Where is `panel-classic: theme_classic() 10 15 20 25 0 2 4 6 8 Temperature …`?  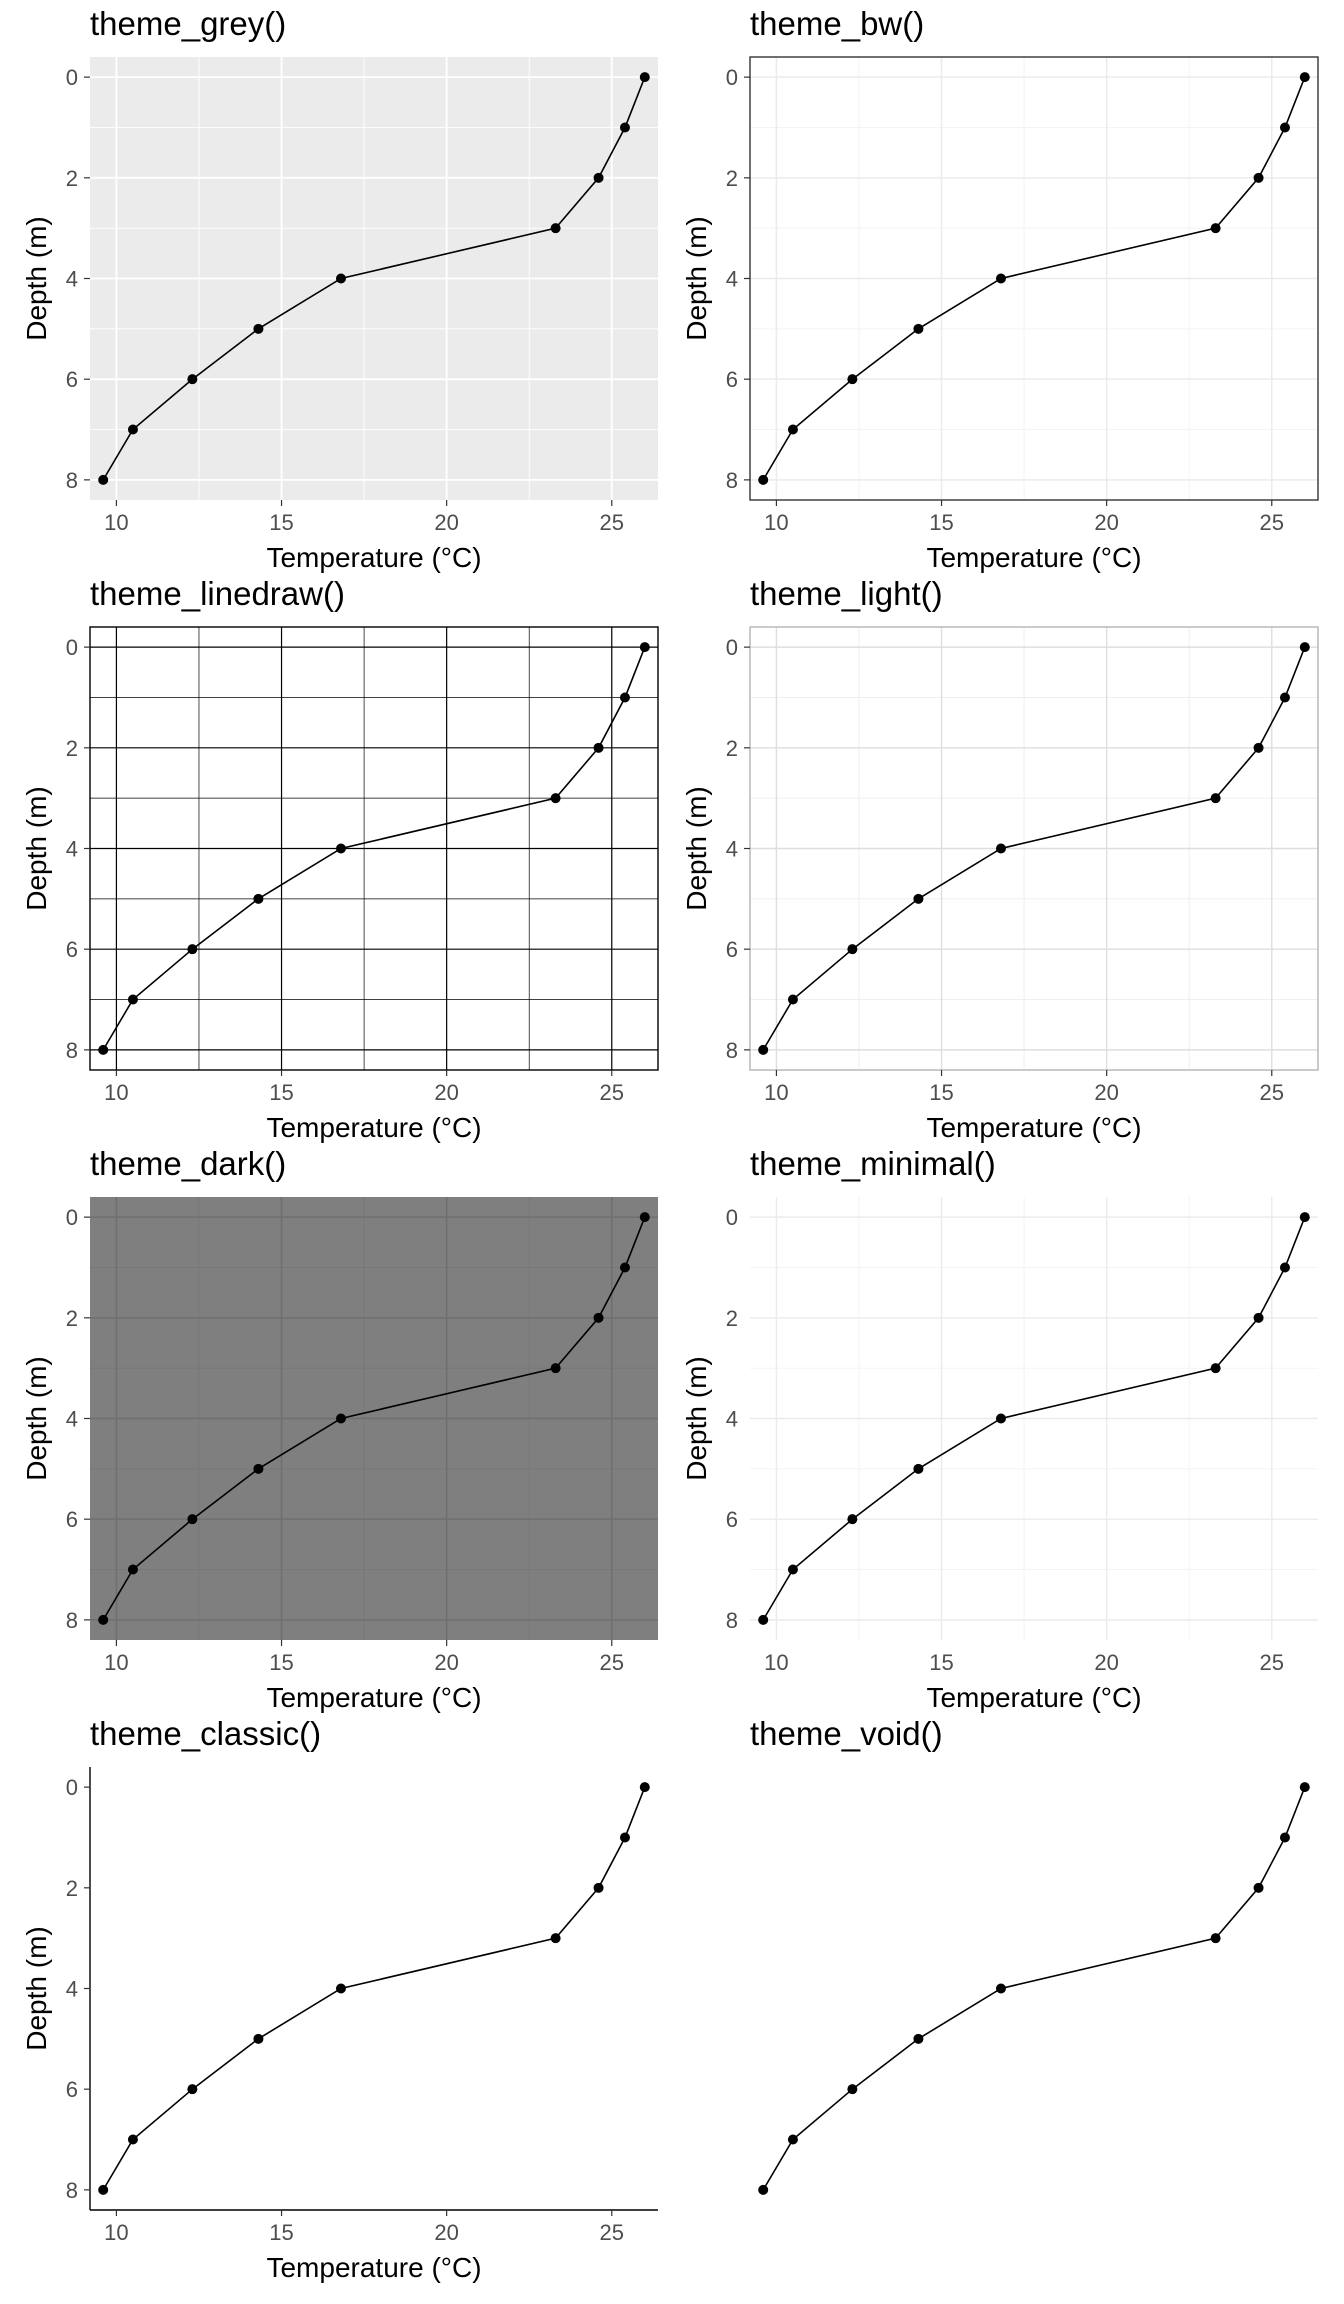
panel-classic: theme_classic() 10 15 20 25 0 2 4 6 8 Temperature … is located at coordinates (339, 1999).